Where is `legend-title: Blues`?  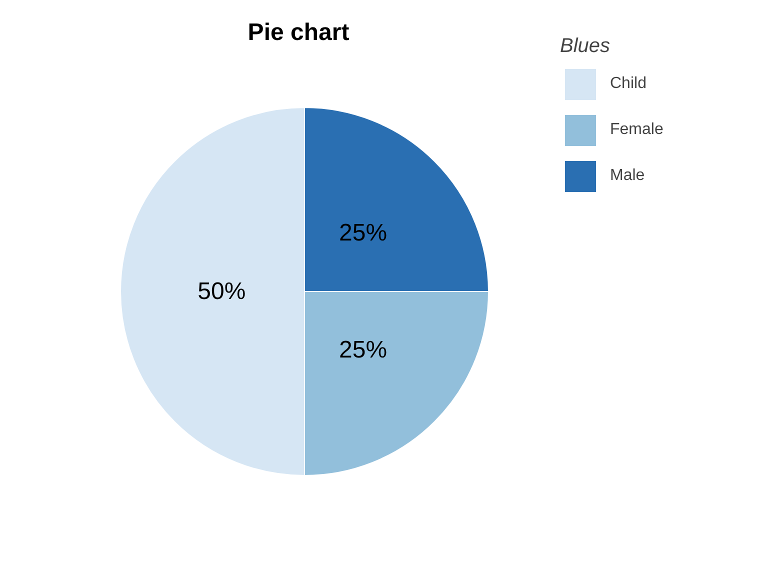
legend-title: Blues is located at coordinates (586, 46).